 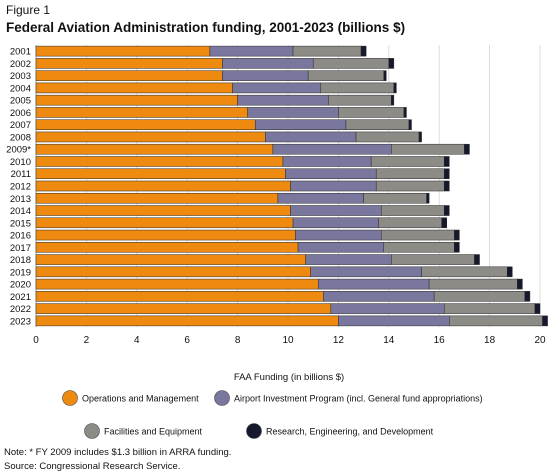 I want to click on source-note: Source: Congressional Research Service., so click(x=92, y=466).